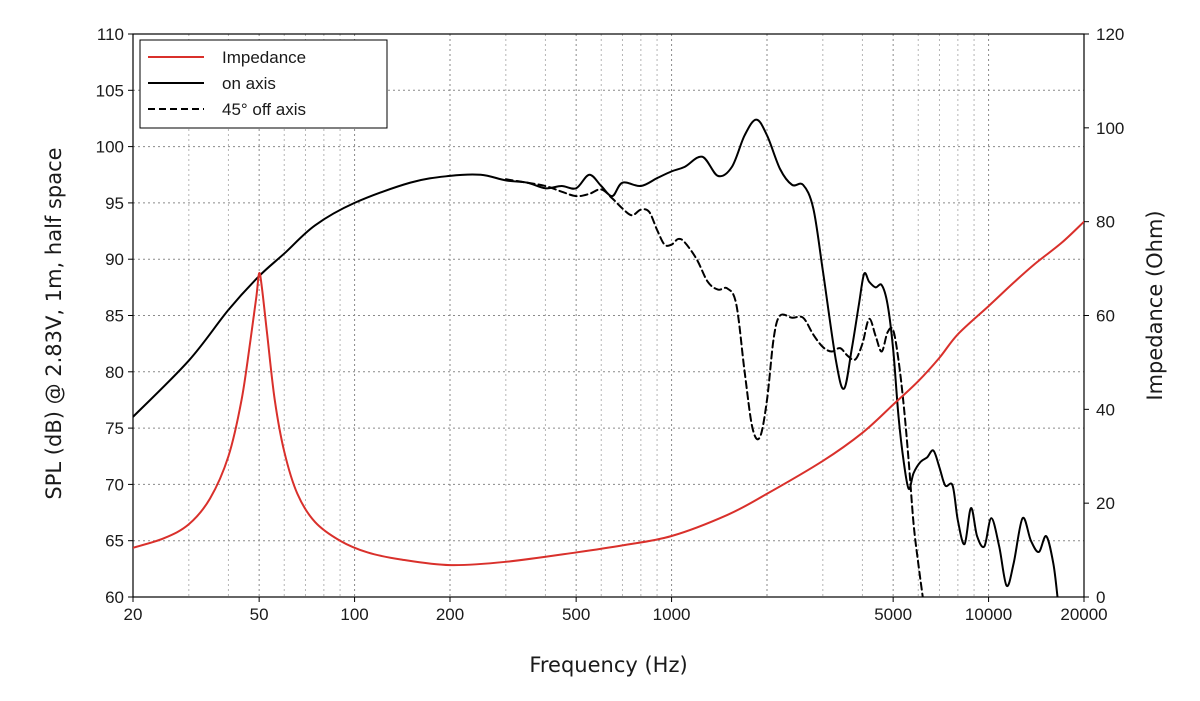 The height and width of the screenshot is (701, 1200). Describe the element at coordinates (54, 323) in the screenshot. I see `y-axis-left-title: SPL (dB) @ 2.83V, 1m, half space` at that location.